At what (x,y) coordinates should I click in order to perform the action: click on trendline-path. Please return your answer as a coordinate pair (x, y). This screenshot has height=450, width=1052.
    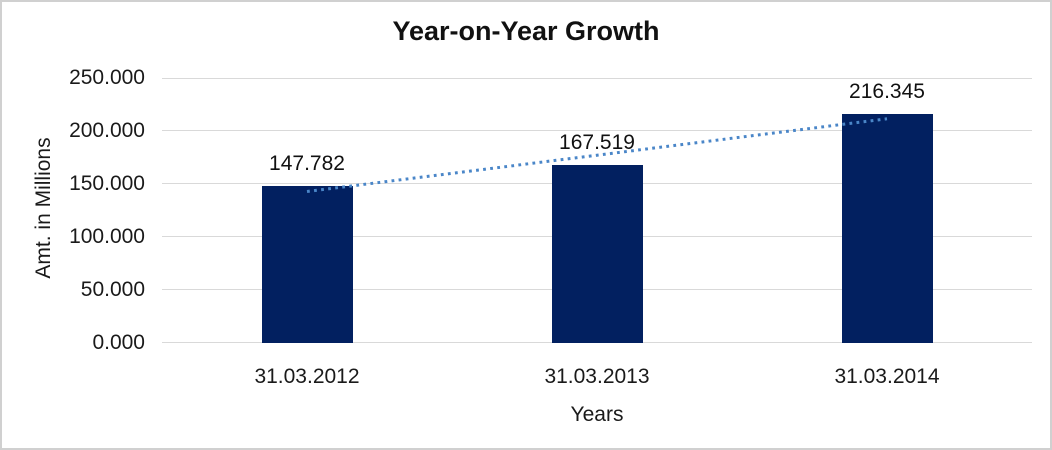
    Looking at the image, I should click on (597, 155).